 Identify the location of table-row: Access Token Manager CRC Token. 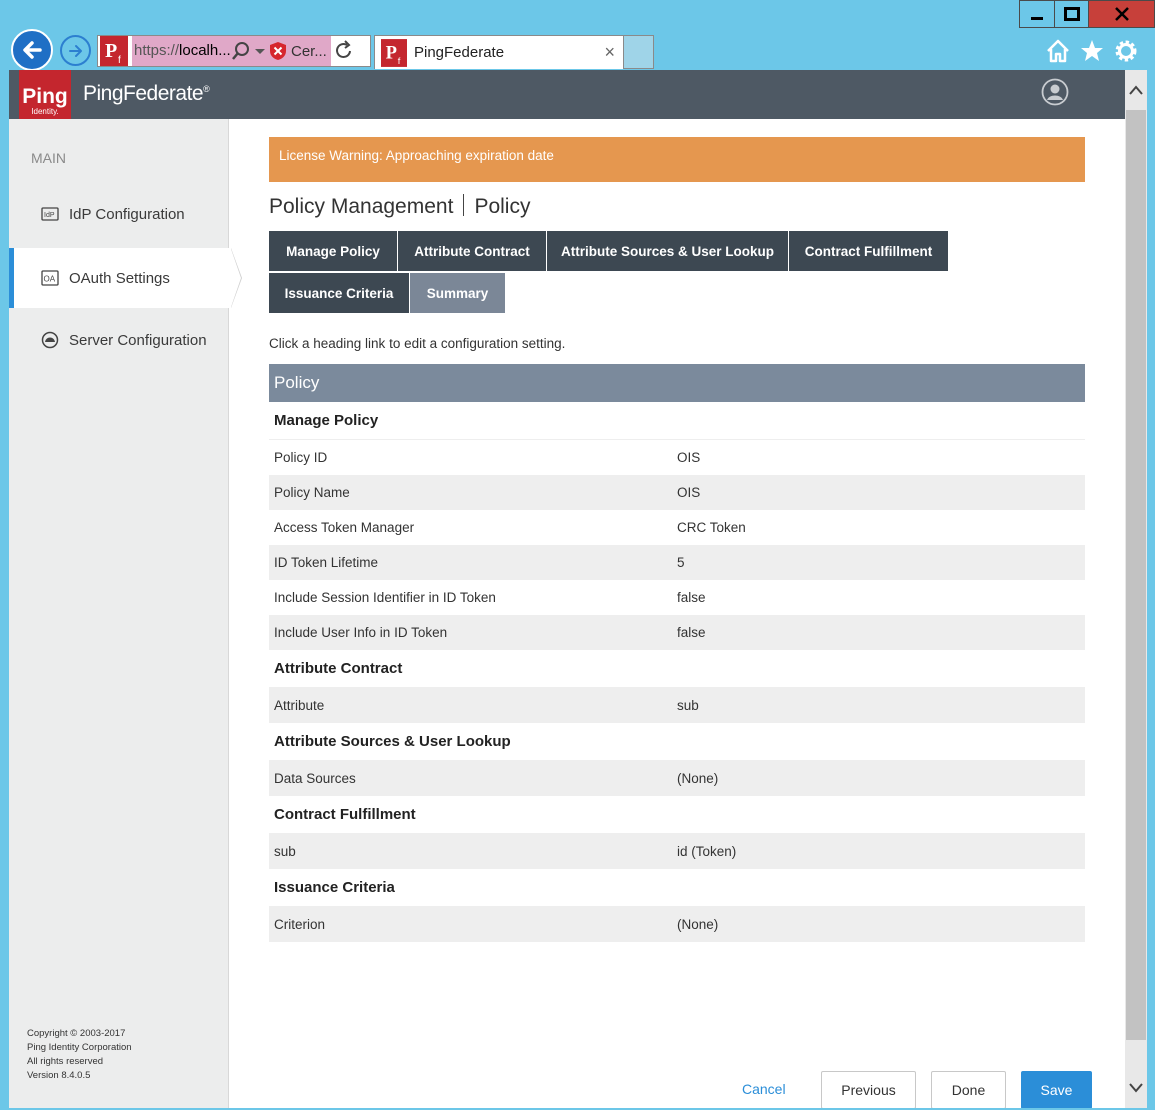
(677, 527).